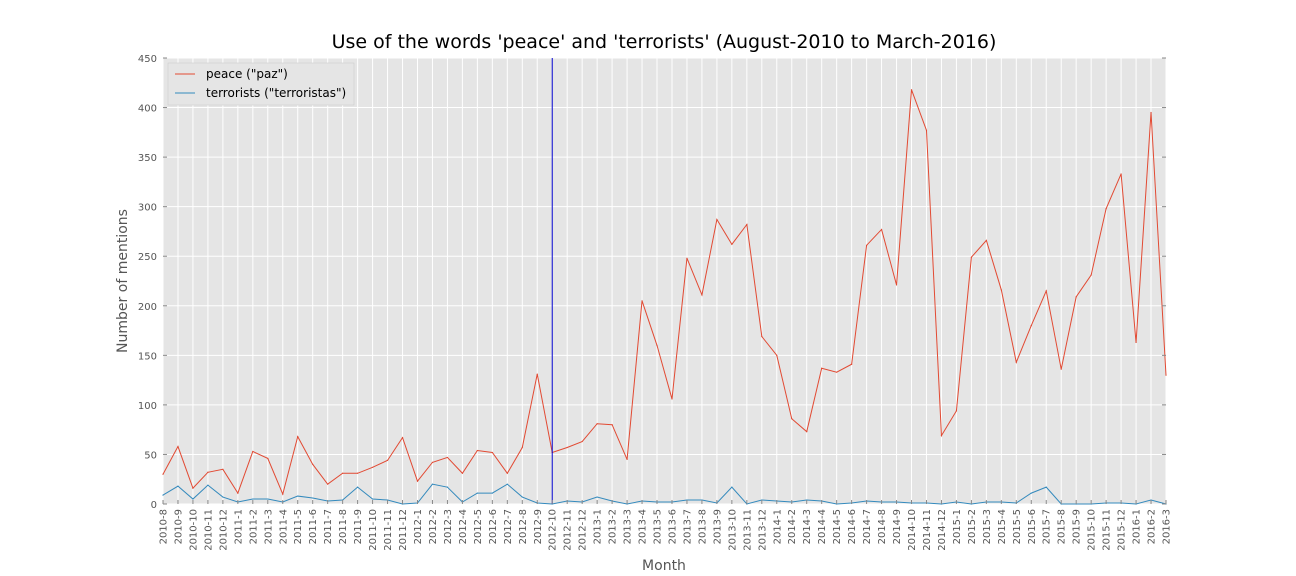  What do you see at coordinates (298, 526) in the screenshot?
I see `x-tick-label: 2011-5` at bounding box center [298, 526].